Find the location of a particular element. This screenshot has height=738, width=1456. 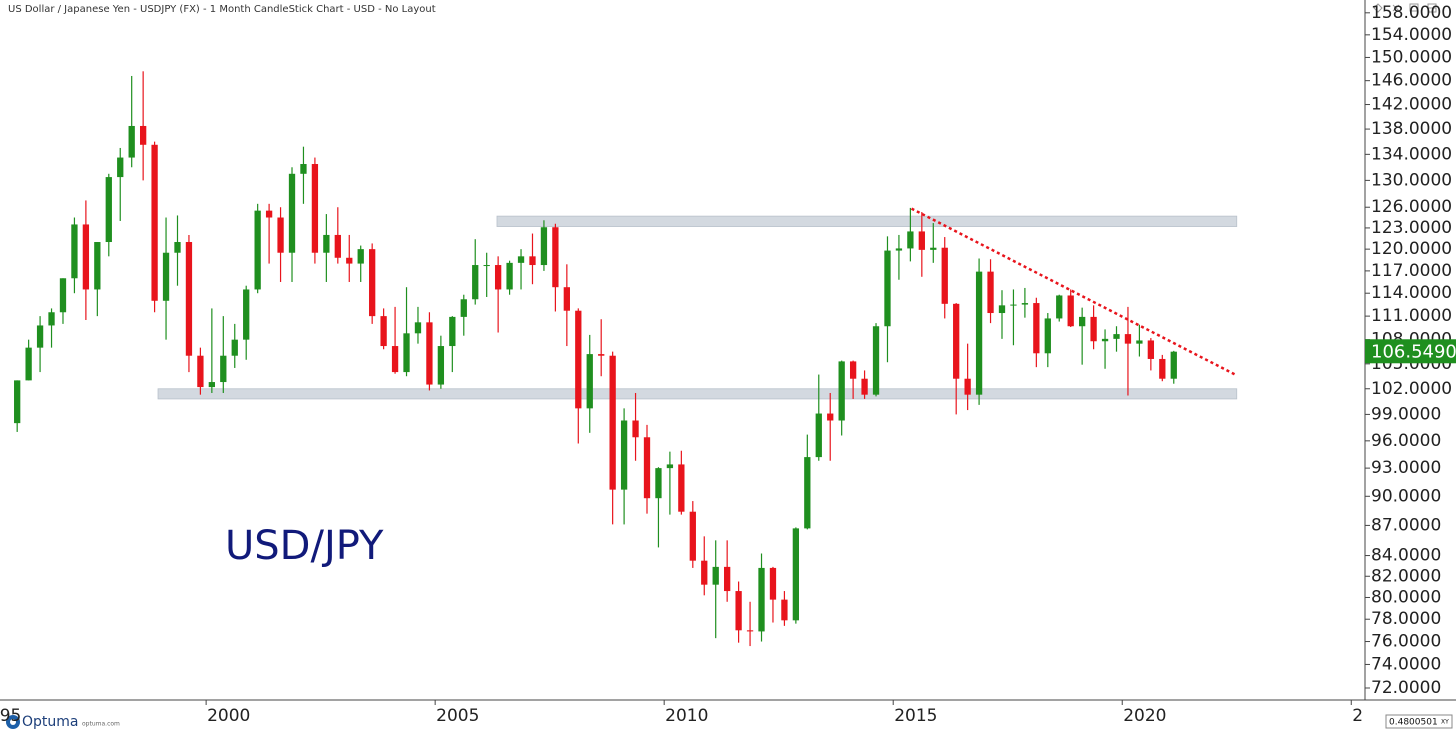

x-tick-label: 2005 is located at coordinates (457, 716).